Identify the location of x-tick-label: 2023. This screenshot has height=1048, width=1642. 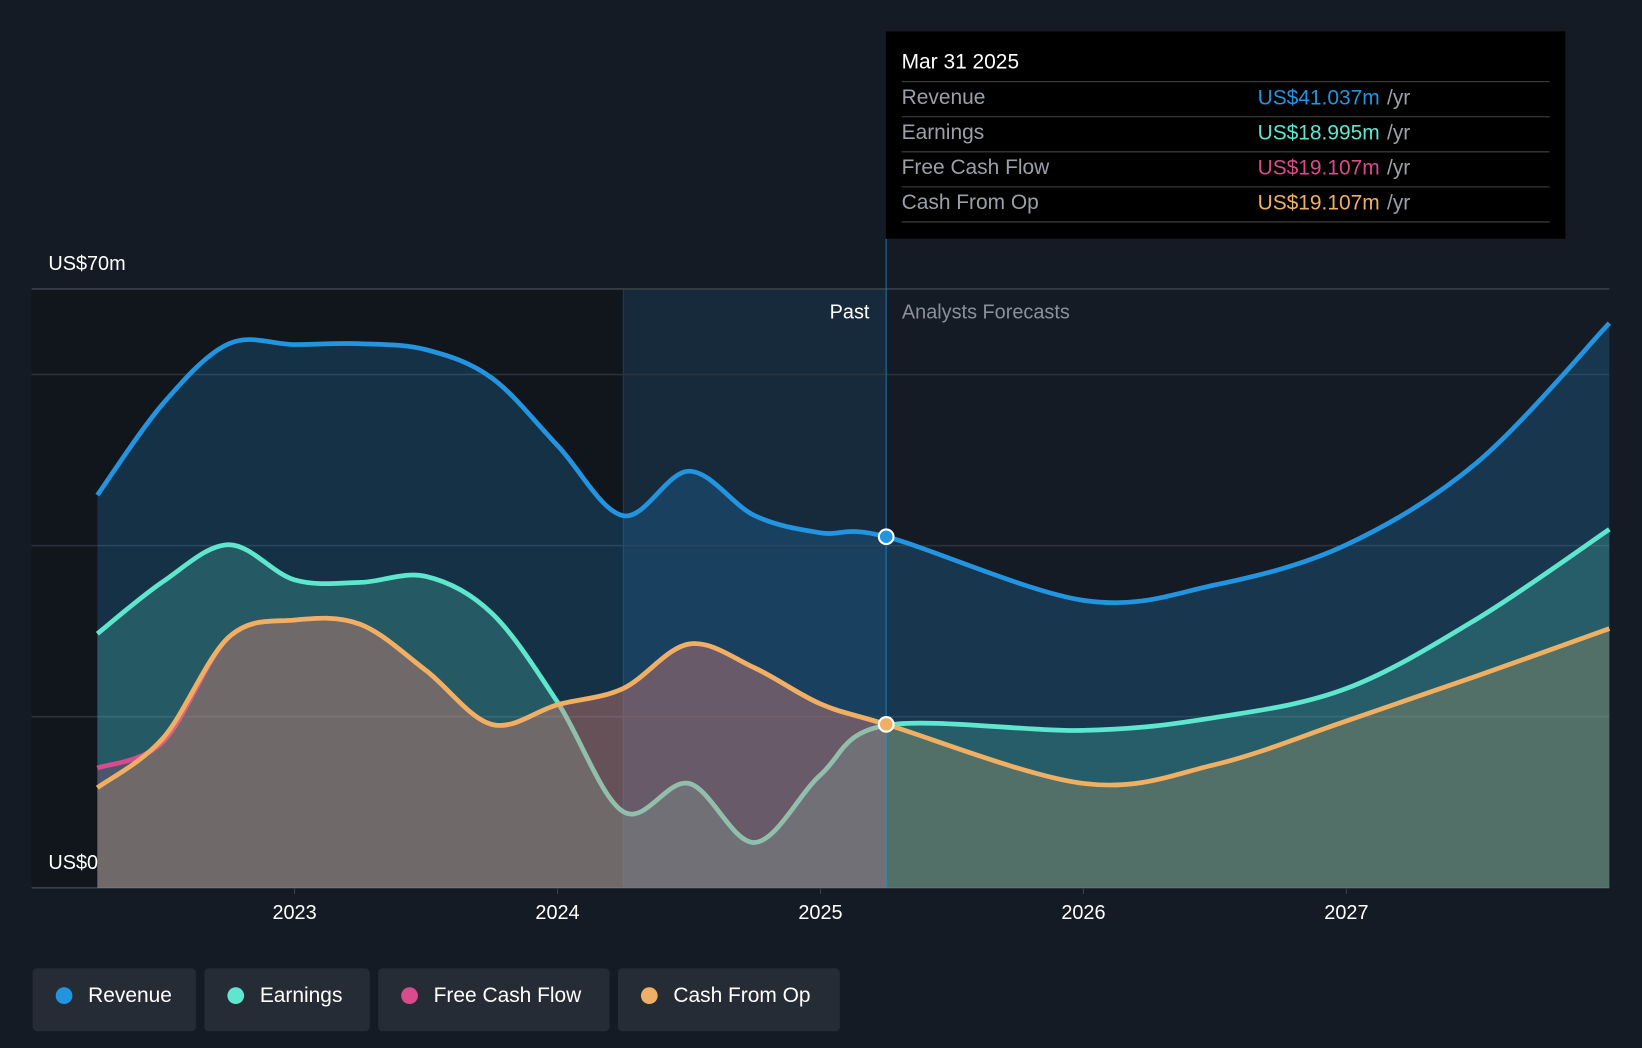
(294, 913).